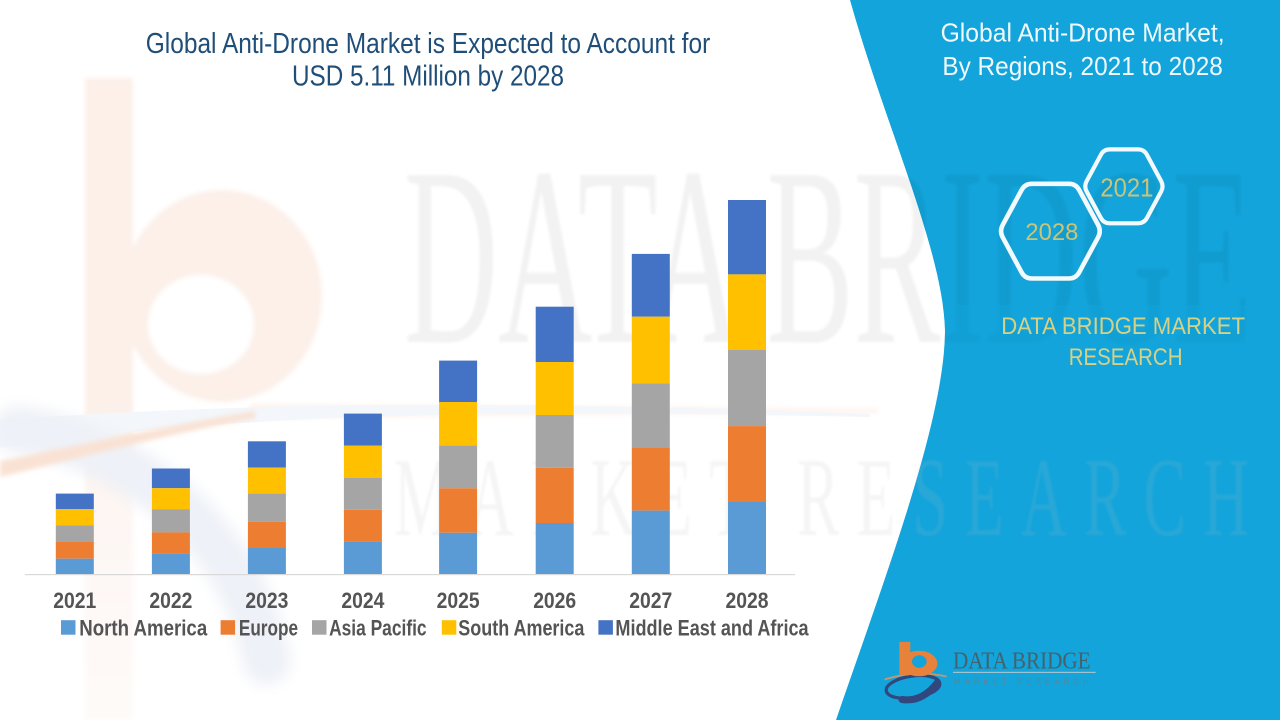  Describe the element at coordinates (712, 628) in the screenshot. I see `svg-text: Middle East and Africa` at that location.